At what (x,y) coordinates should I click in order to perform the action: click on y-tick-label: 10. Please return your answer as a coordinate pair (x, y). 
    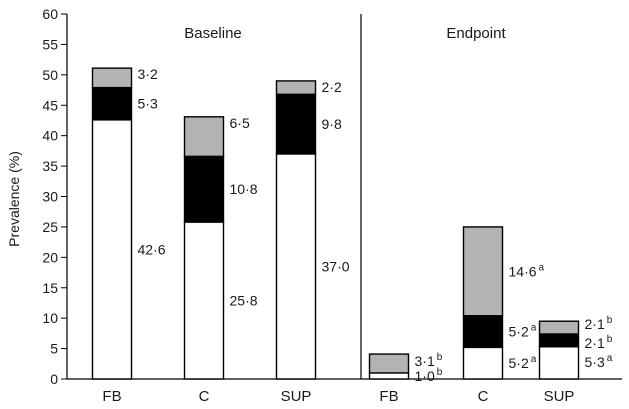
    Looking at the image, I should click on (50, 318).